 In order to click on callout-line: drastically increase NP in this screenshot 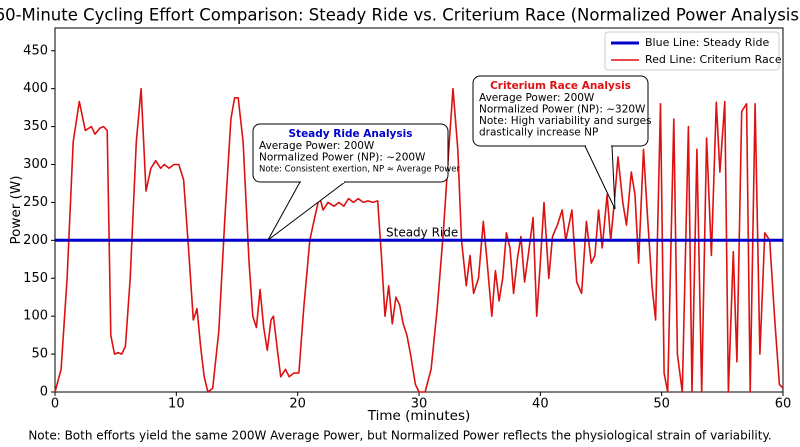, I will do `click(538, 133)`.